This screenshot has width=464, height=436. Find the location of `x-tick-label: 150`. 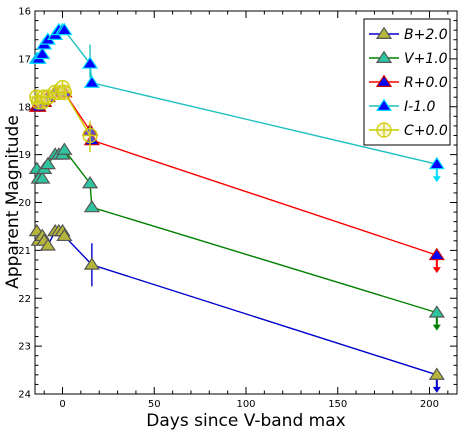

x-tick-label: 150 is located at coordinates (337, 404).